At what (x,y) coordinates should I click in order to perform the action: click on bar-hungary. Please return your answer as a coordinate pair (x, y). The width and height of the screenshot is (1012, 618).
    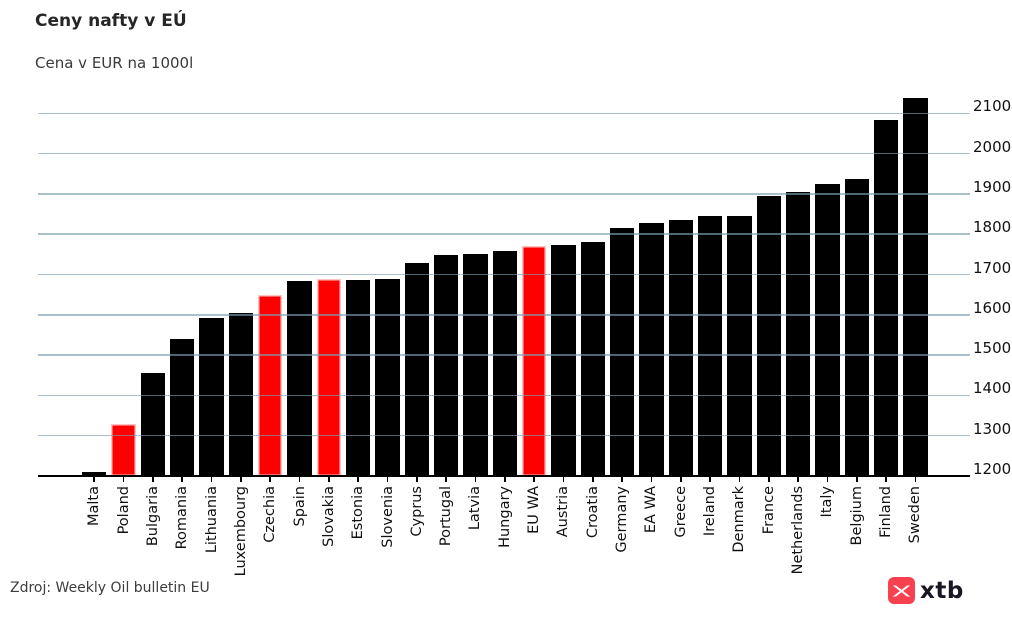
    Looking at the image, I should click on (505, 363).